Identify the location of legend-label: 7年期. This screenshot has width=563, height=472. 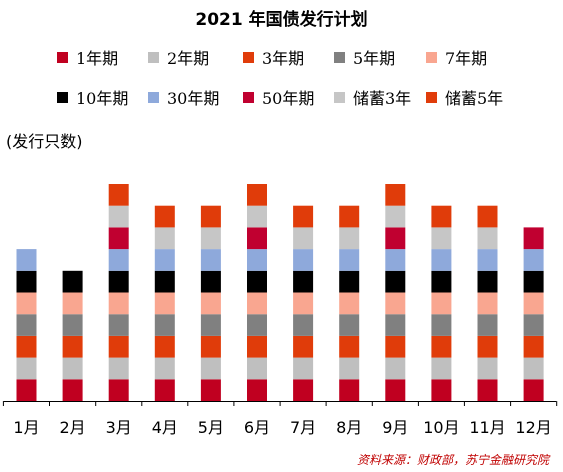
(466, 58).